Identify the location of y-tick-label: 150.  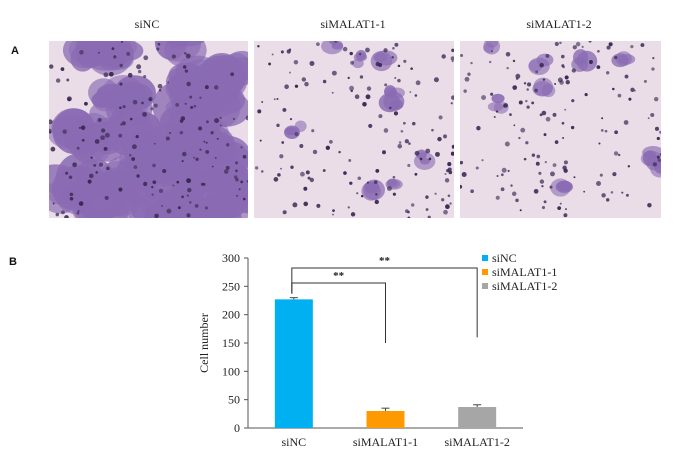
(231, 343).